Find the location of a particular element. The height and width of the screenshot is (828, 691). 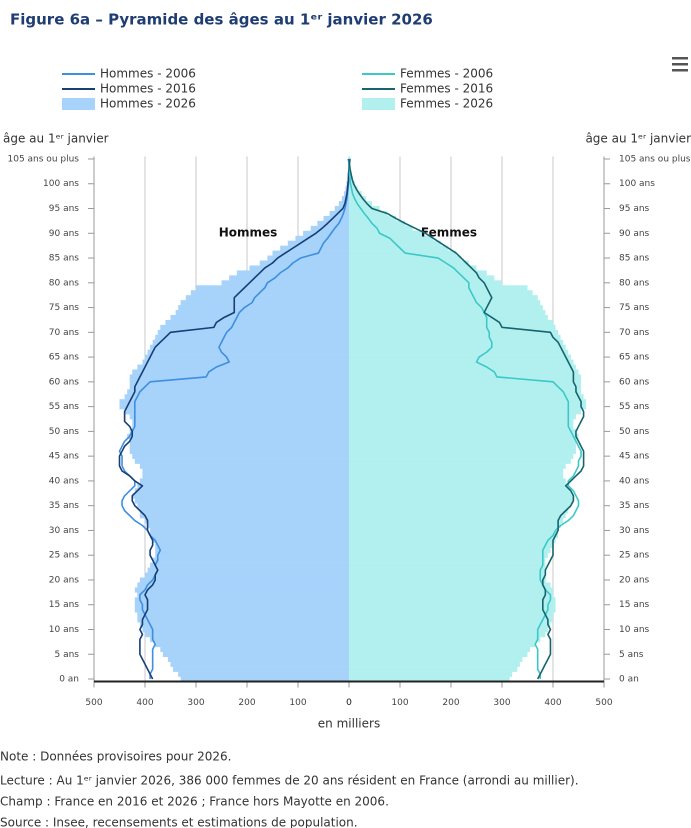

x-tick-label: 0 is located at coordinates (349, 703).